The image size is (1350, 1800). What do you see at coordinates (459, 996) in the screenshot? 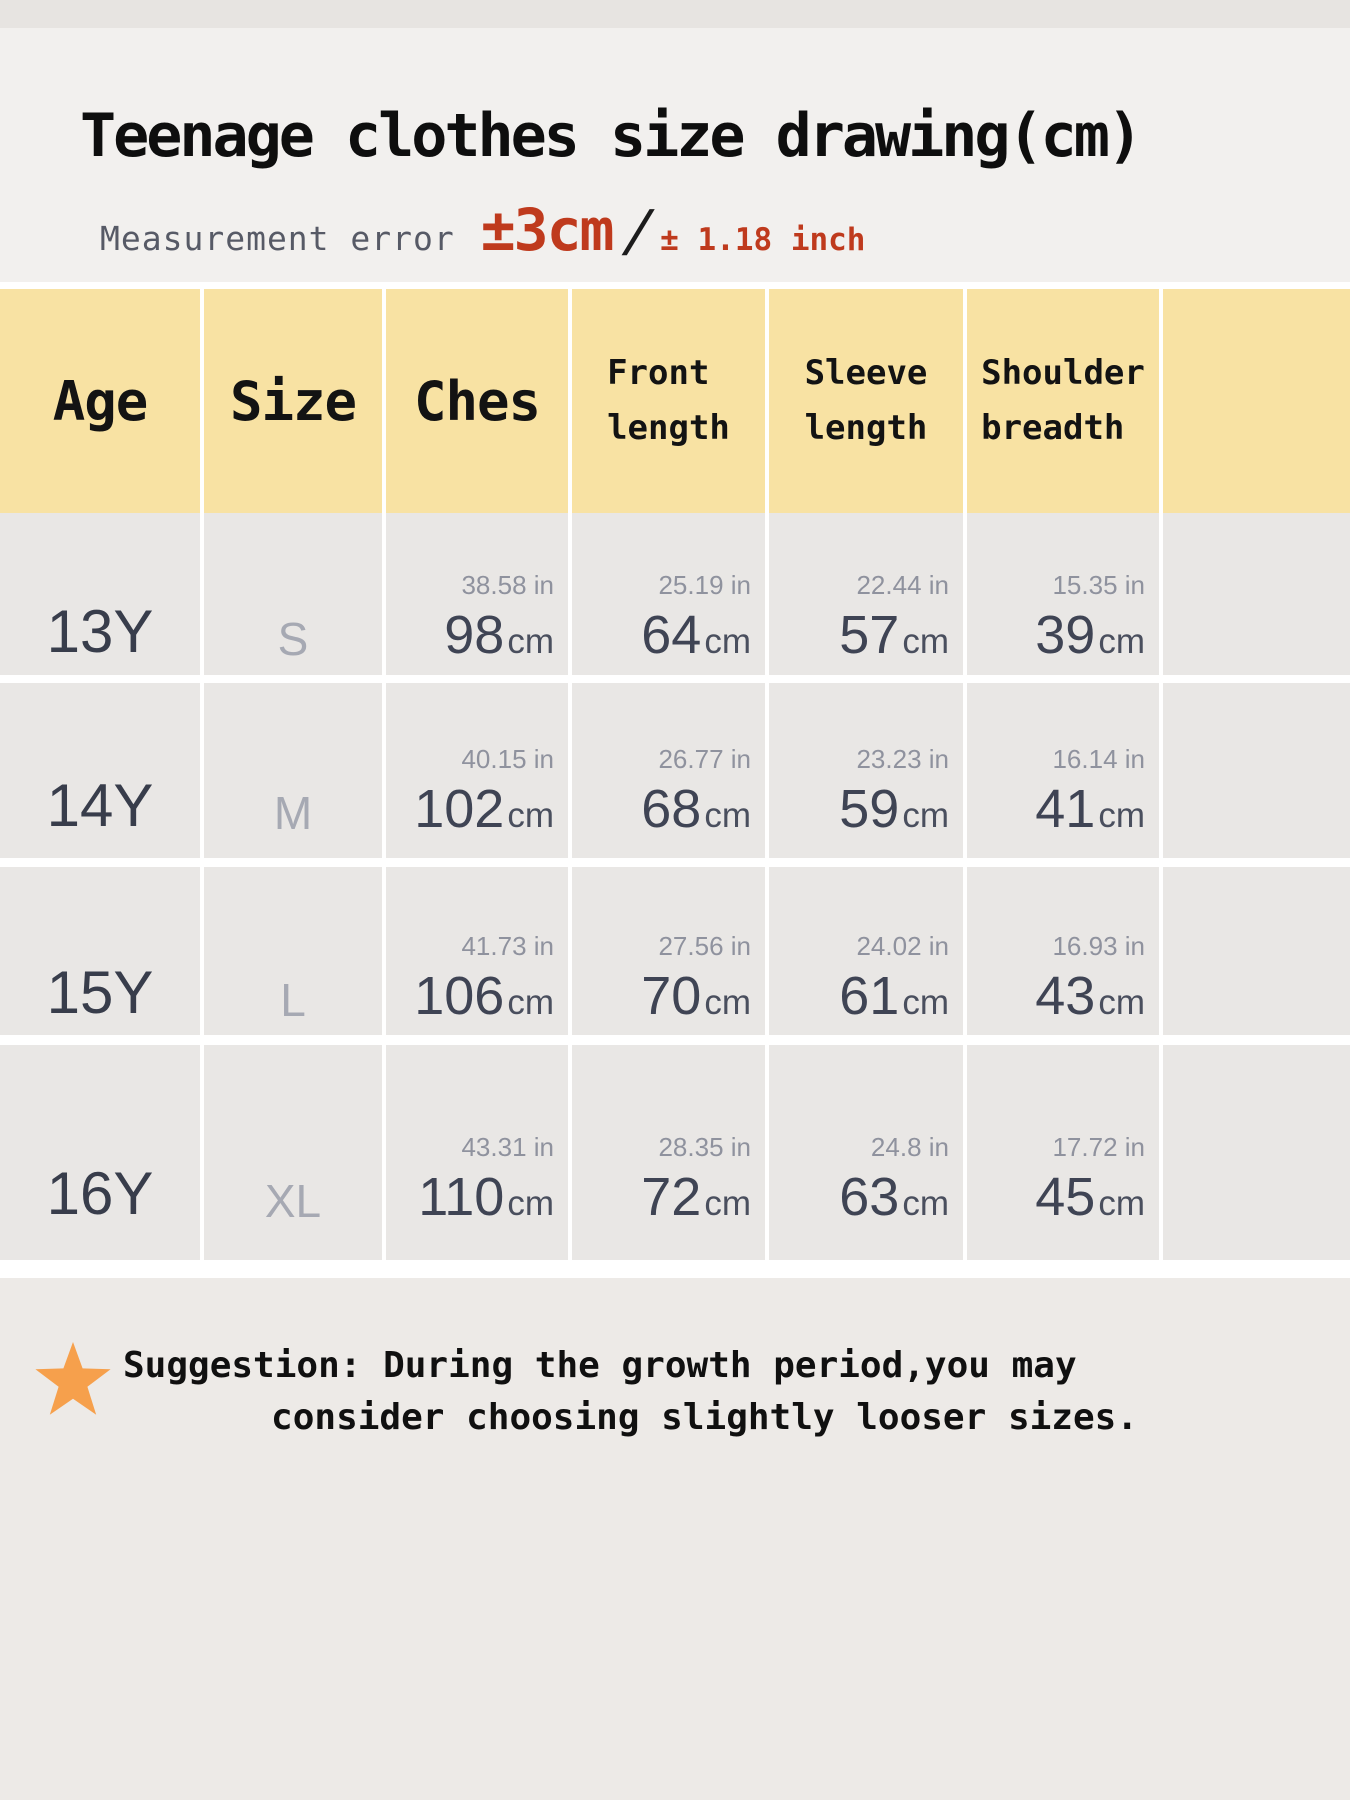
I see `chest-cm: 106` at bounding box center [459, 996].